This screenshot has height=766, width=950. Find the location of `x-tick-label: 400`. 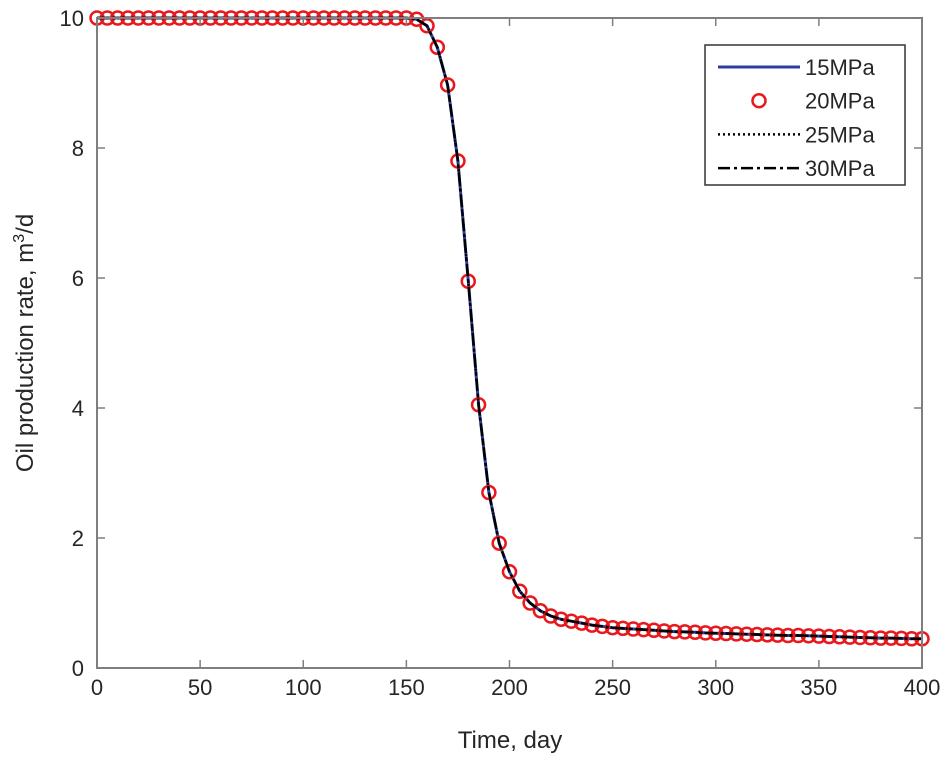

x-tick-label: 400 is located at coordinates (922, 687).